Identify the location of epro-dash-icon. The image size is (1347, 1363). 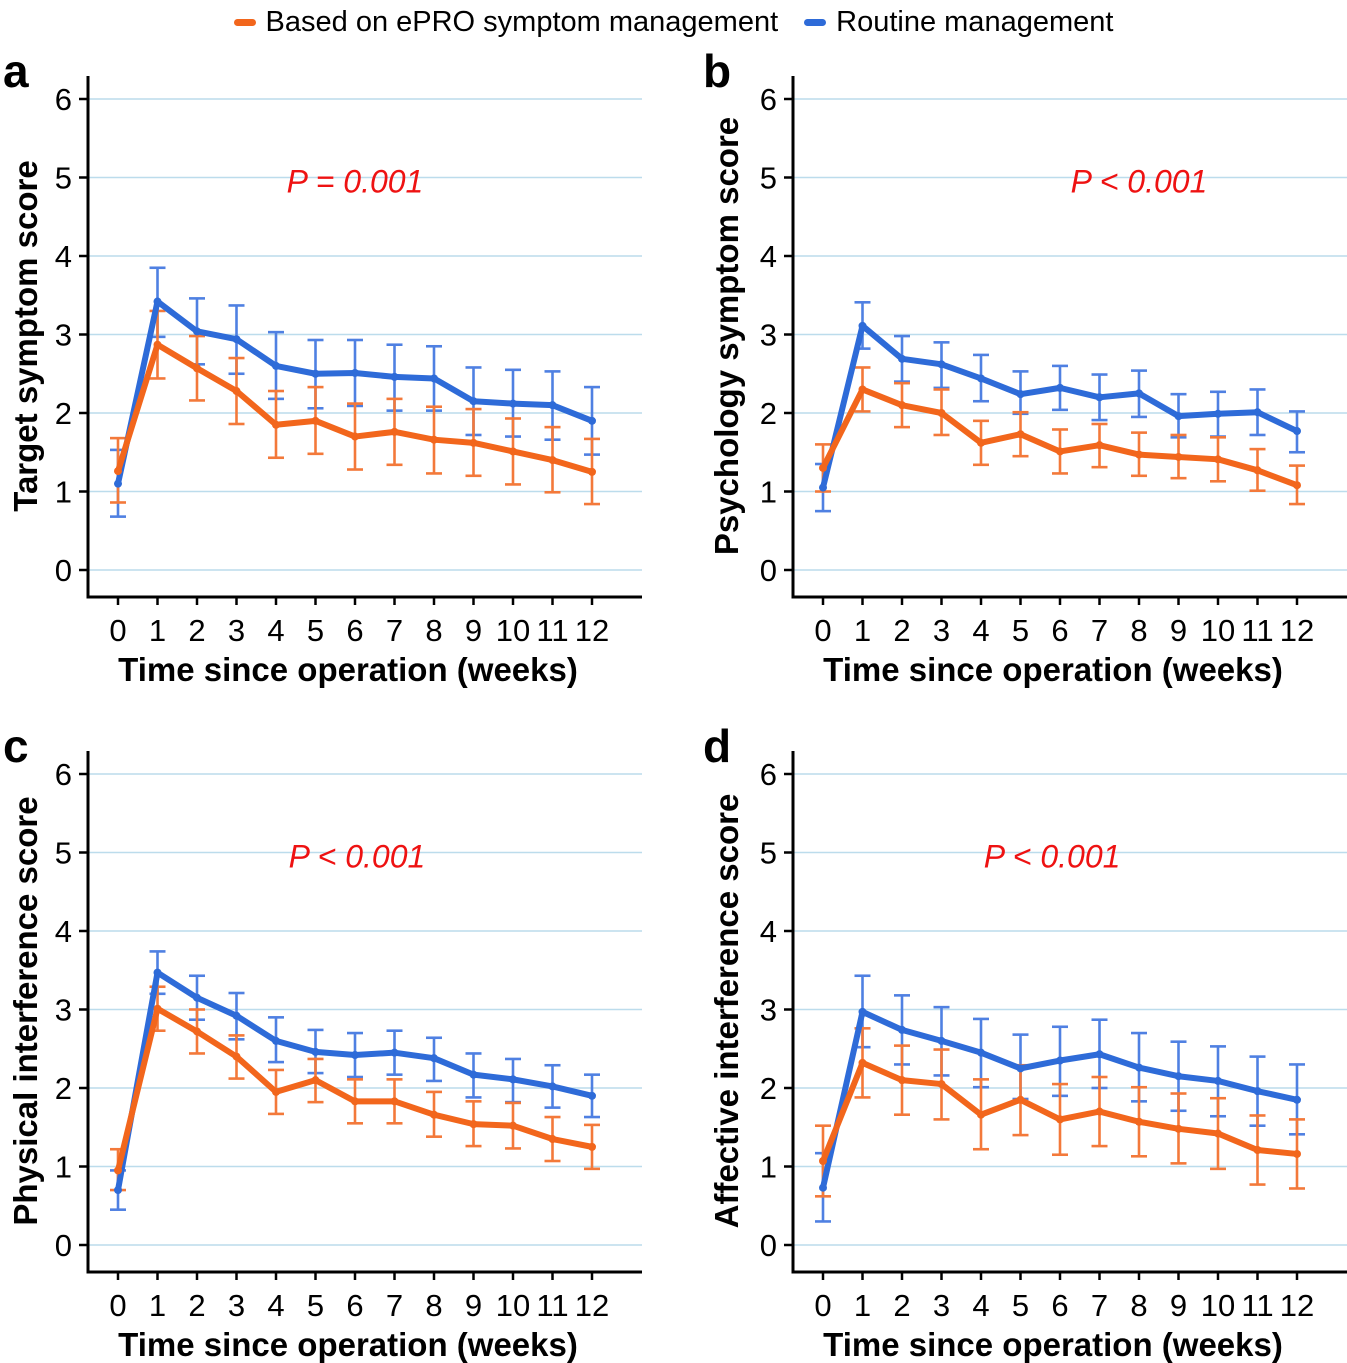
(244, 22).